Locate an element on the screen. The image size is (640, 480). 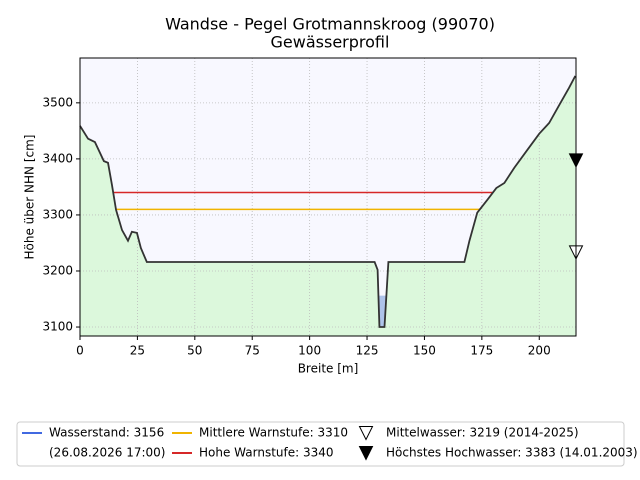
y-axis-label: Höhe über NHN [cm] is located at coordinates (30, 197).